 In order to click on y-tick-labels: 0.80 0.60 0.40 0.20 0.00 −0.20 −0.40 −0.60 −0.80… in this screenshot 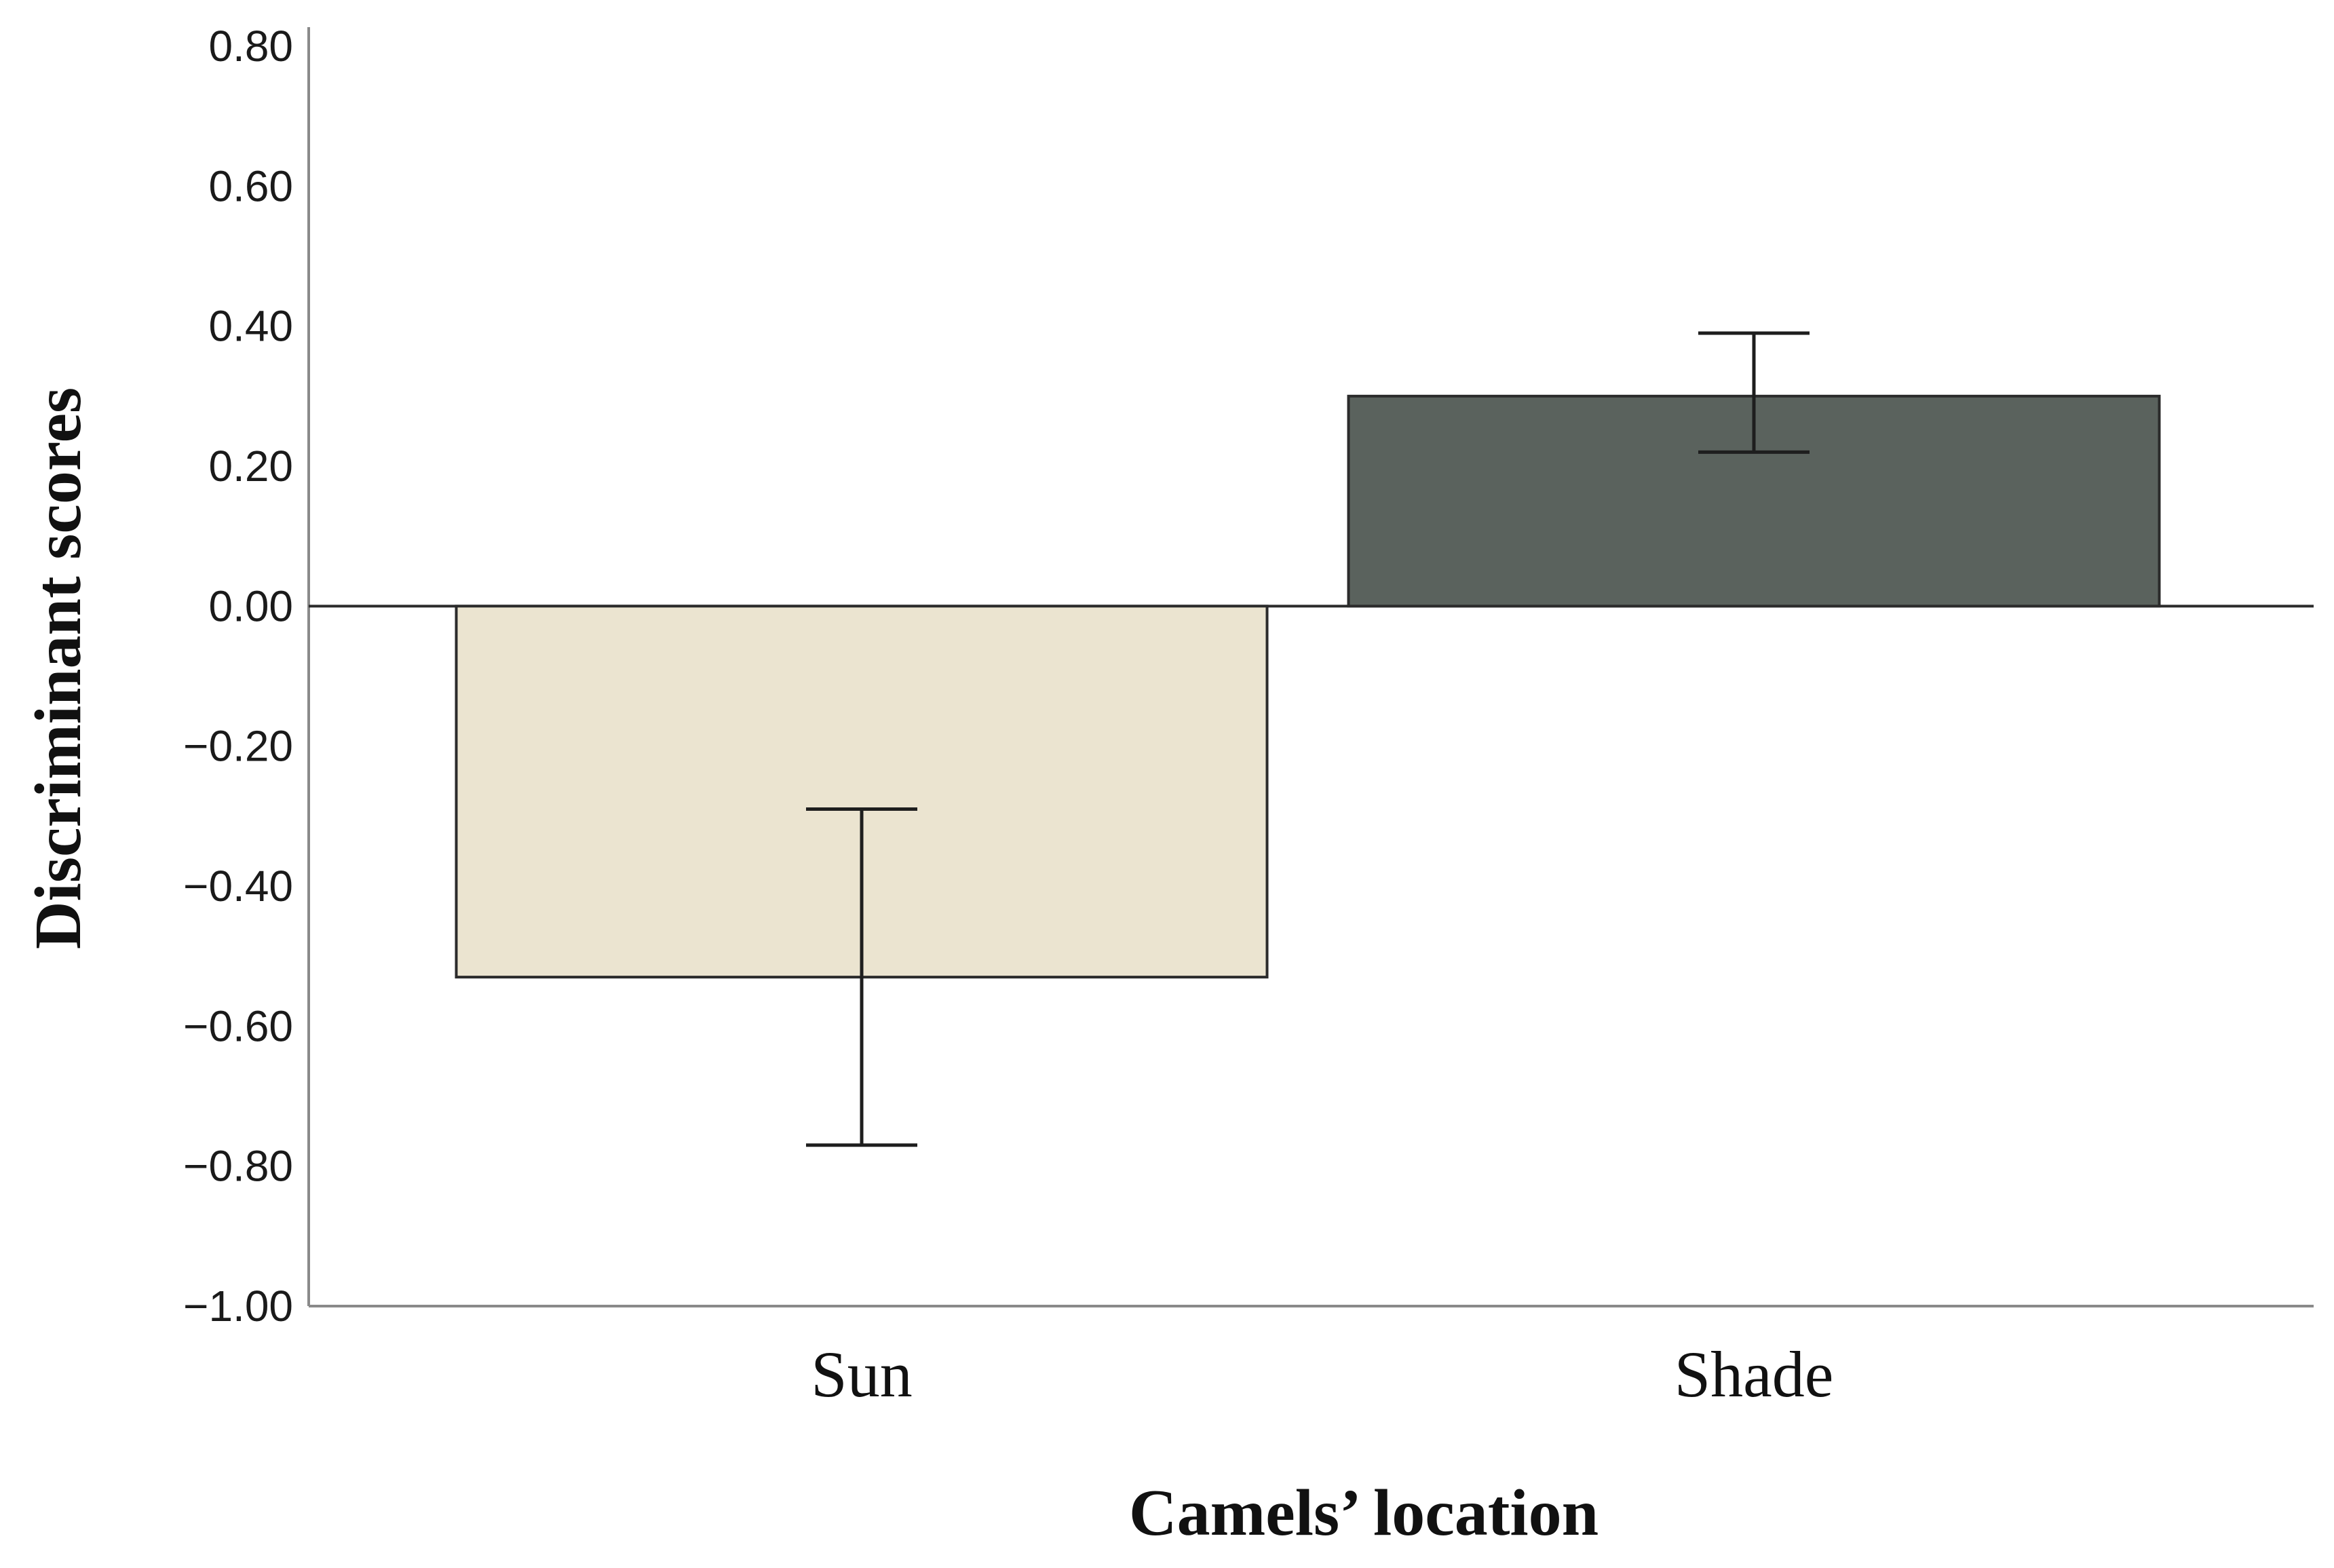, I will do `click(238, 676)`.